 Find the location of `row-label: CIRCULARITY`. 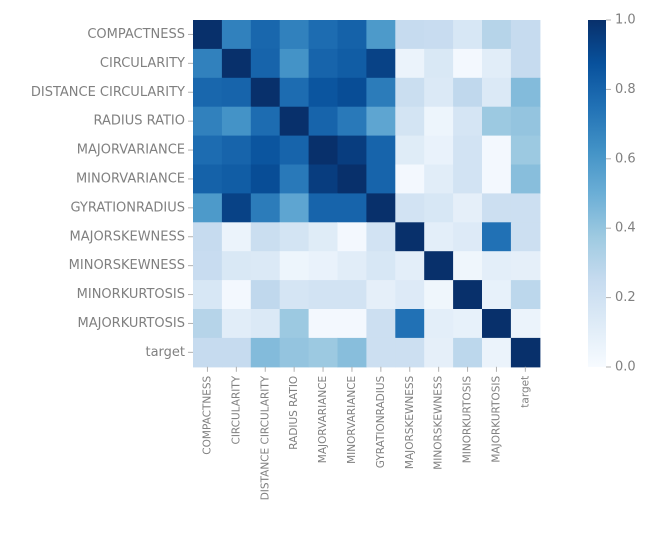

row-label: CIRCULARITY is located at coordinates (142, 63).